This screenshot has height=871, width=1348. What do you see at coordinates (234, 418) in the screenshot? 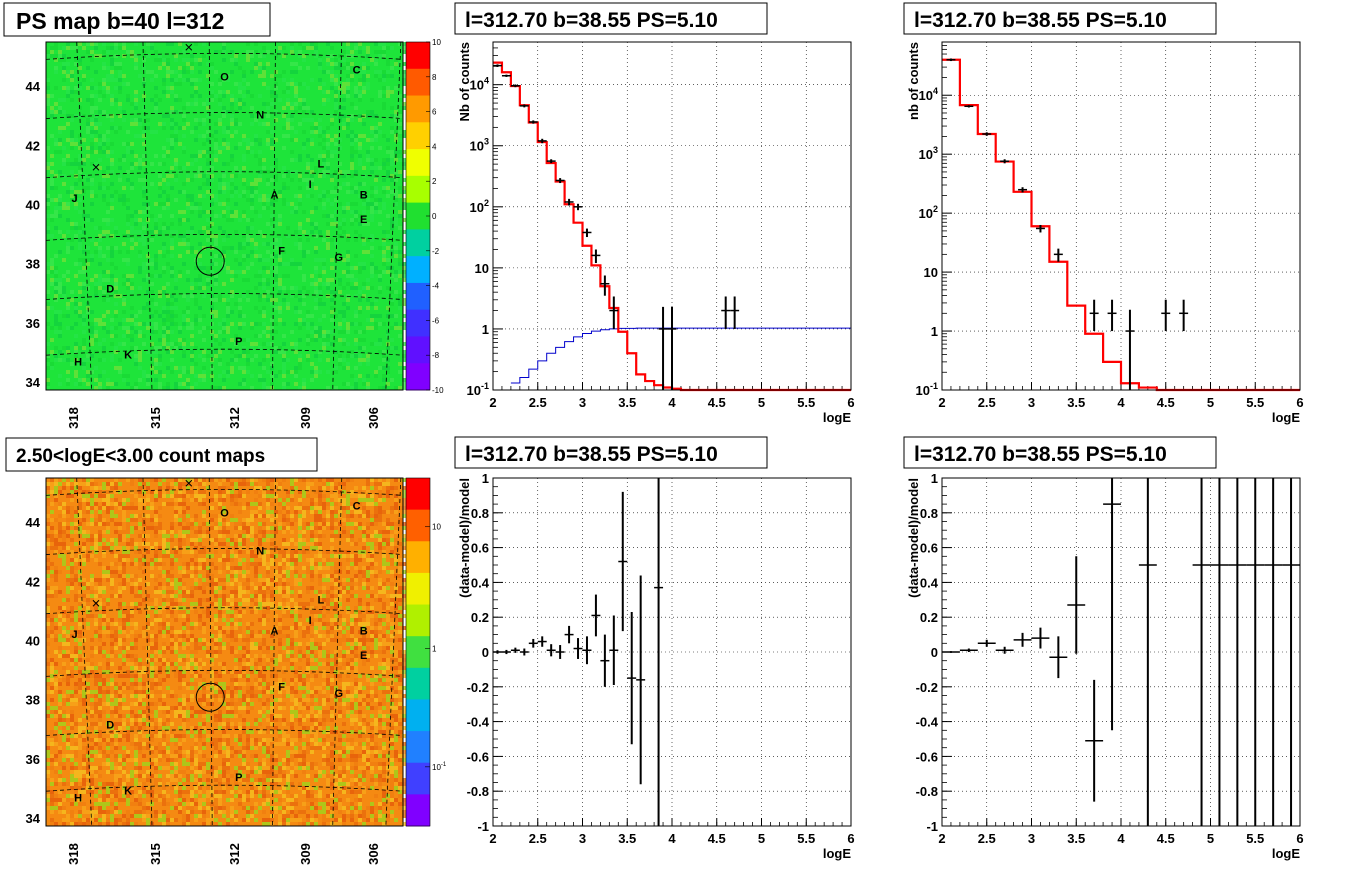
I see `map-x-tick-label: 312` at bounding box center [234, 418].